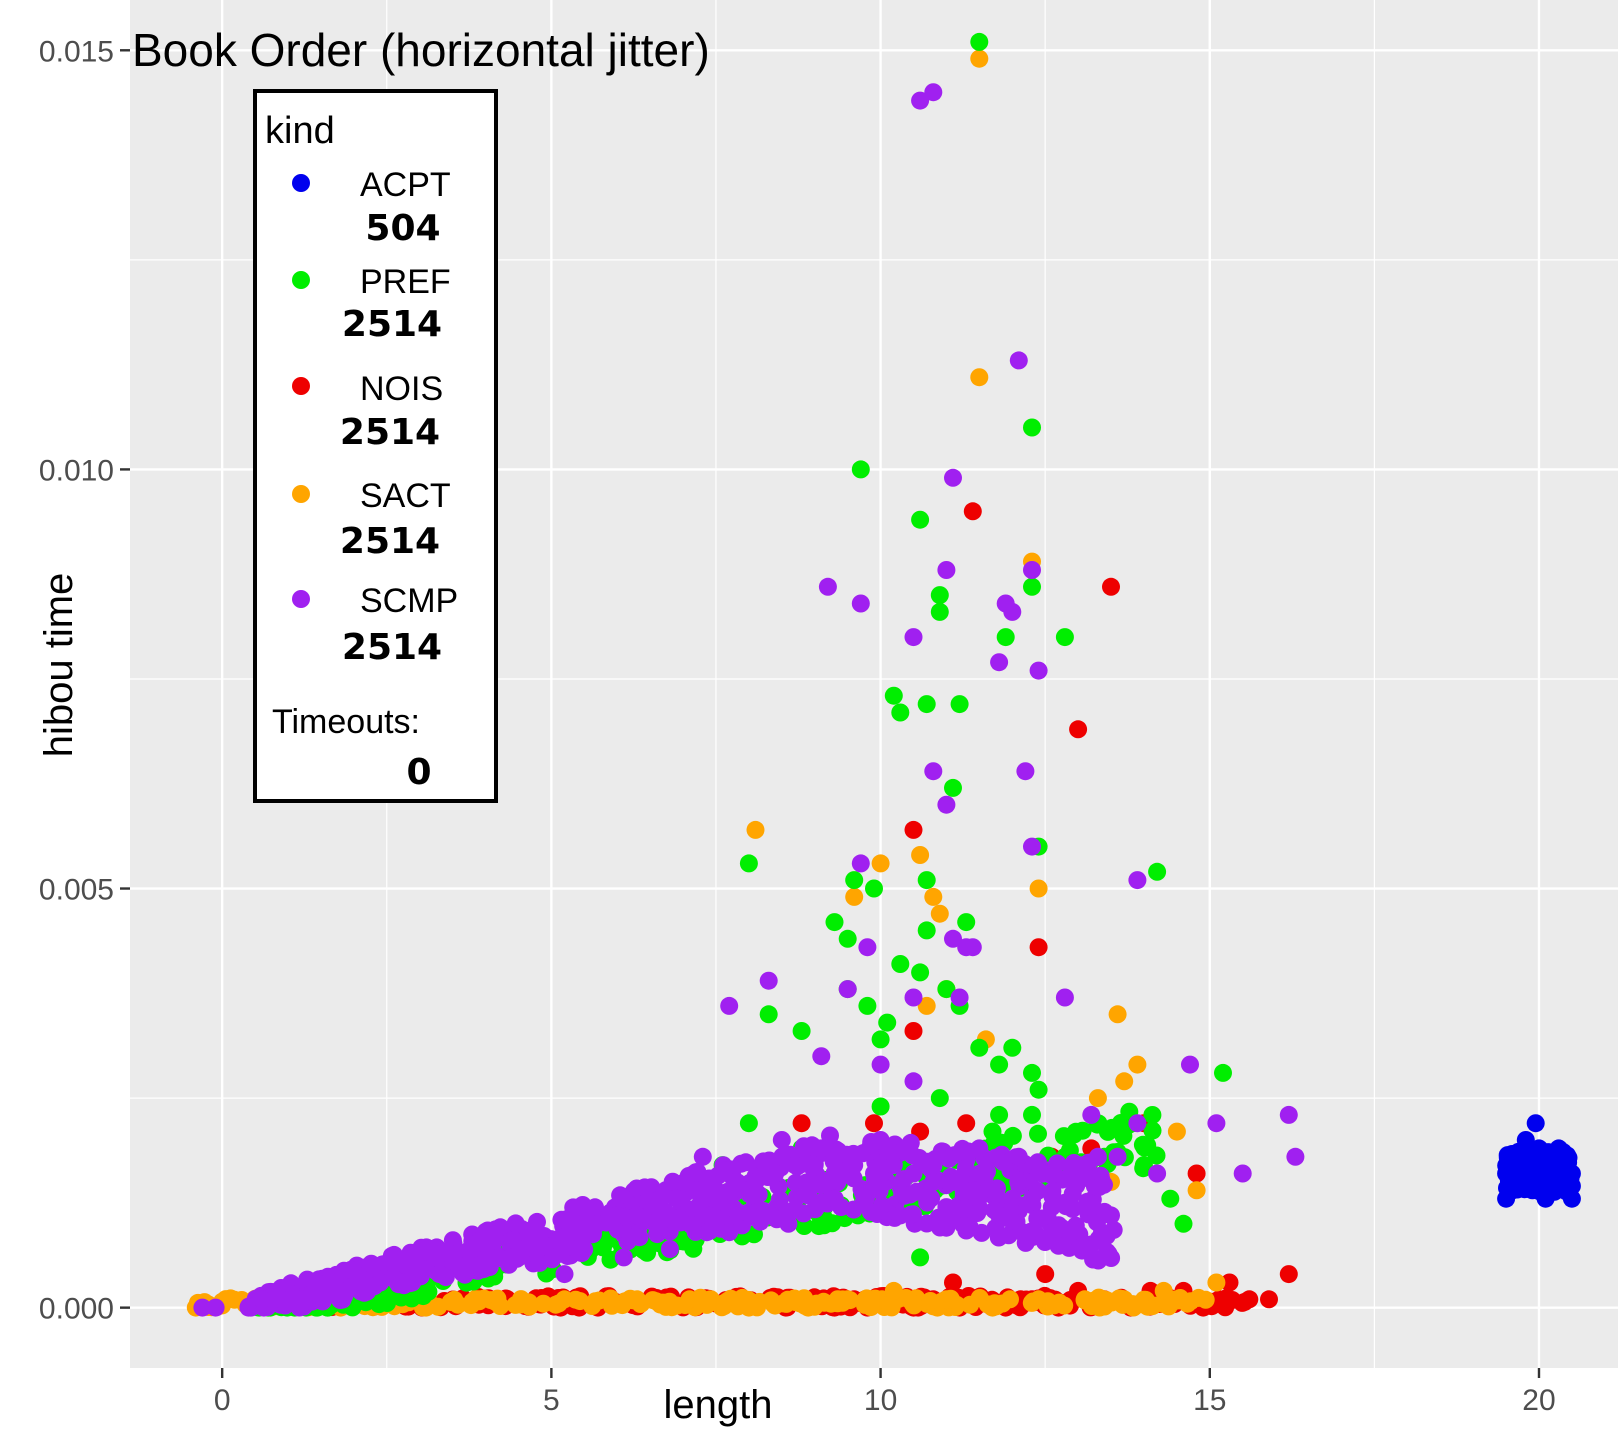 The height and width of the screenshot is (1432, 1618). What do you see at coordinates (300, 131) in the screenshot?
I see `legend-title: kind` at bounding box center [300, 131].